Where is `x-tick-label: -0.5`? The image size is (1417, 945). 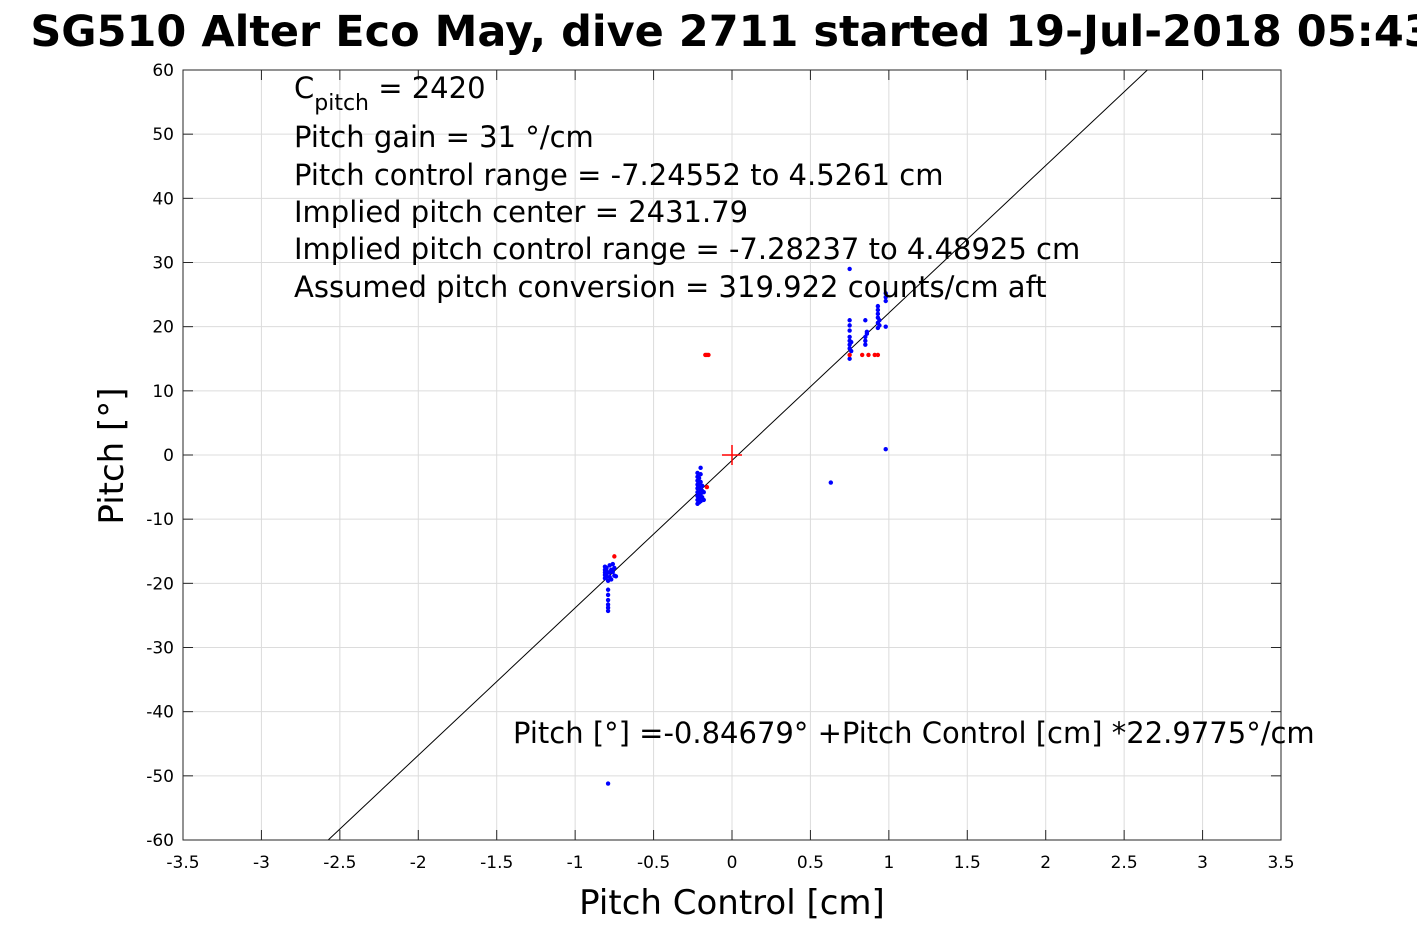
x-tick-label: -0.5 is located at coordinates (653, 863).